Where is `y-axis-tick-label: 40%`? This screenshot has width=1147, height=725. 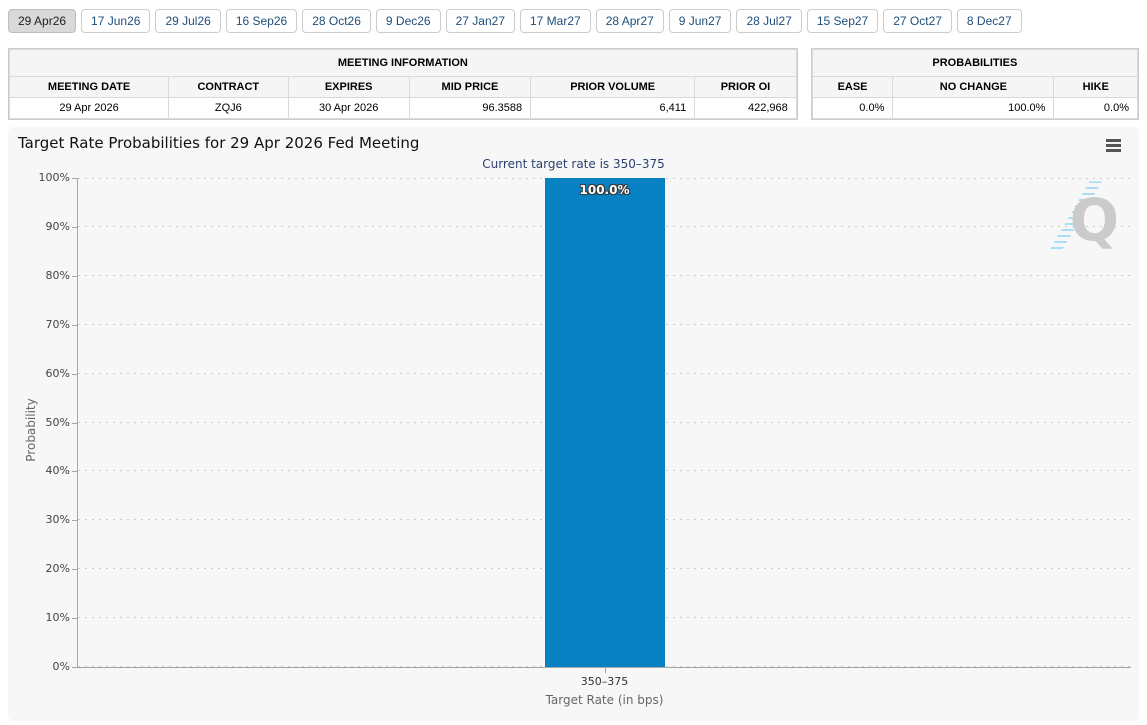
y-axis-tick-label: 40% is located at coordinates (57, 471).